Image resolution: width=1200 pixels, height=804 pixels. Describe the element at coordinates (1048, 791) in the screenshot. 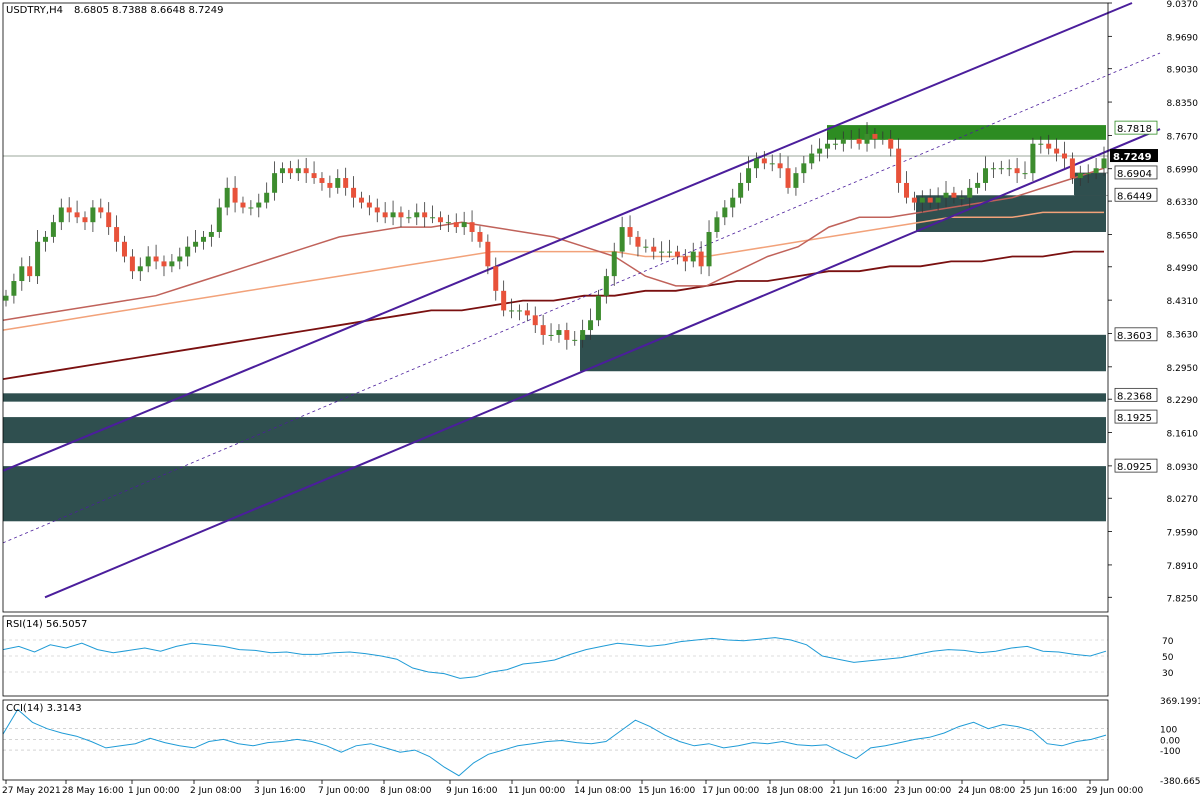

I see `time-tick-label: 25 Jun 16:00` at that location.